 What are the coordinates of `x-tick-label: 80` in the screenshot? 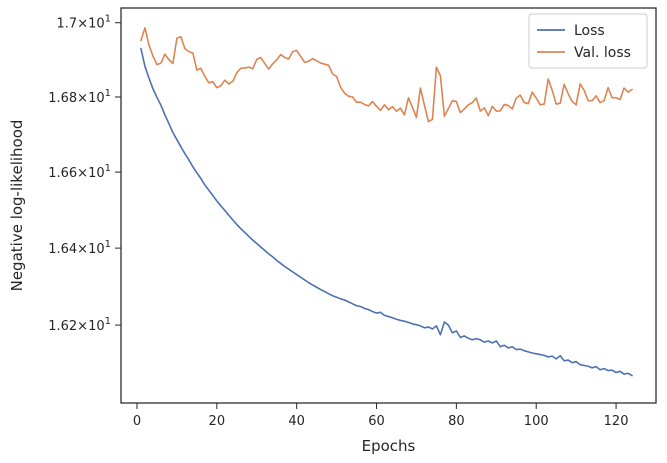 It's located at (456, 421).